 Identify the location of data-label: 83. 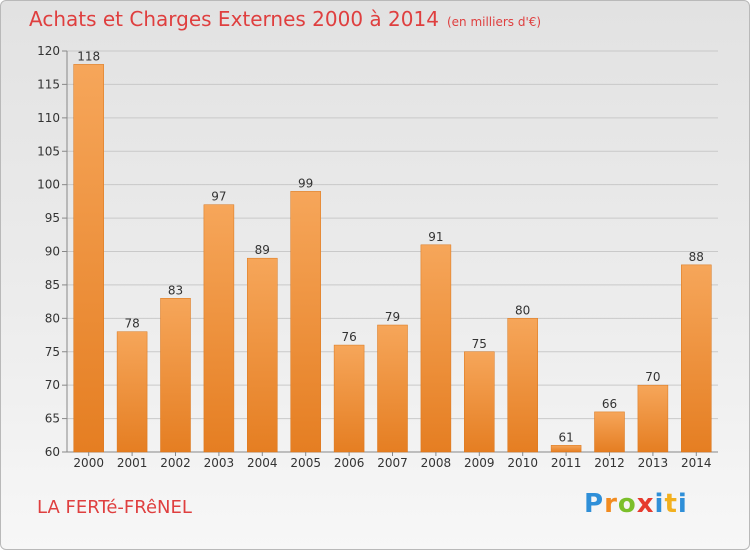
(175, 290).